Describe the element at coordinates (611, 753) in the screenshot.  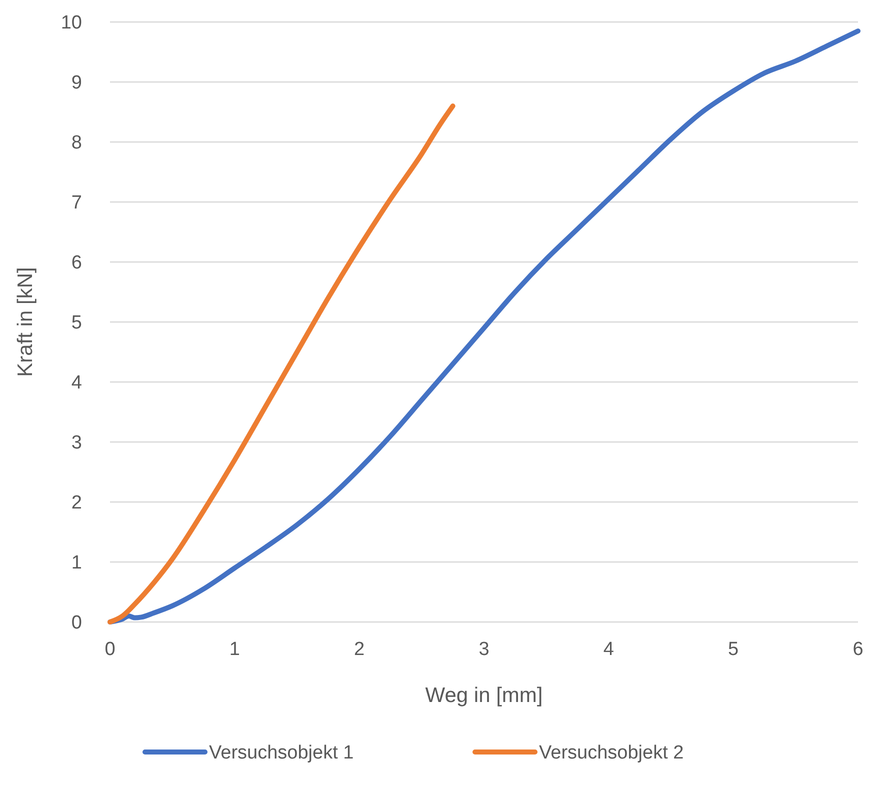
I see `legend-label: Versuchsobjekt 2` at that location.